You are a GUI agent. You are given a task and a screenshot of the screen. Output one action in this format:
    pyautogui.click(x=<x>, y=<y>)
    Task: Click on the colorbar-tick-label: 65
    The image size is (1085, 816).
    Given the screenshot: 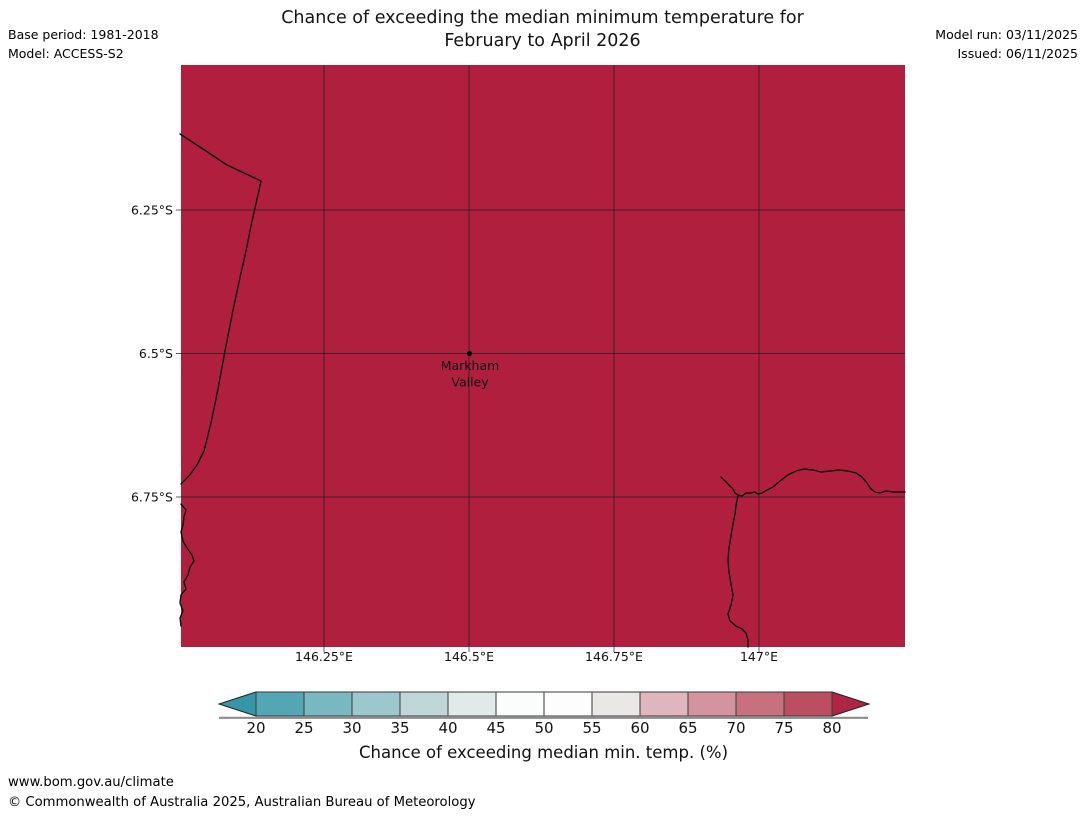 What is the action you would take?
    pyautogui.click(x=687, y=728)
    